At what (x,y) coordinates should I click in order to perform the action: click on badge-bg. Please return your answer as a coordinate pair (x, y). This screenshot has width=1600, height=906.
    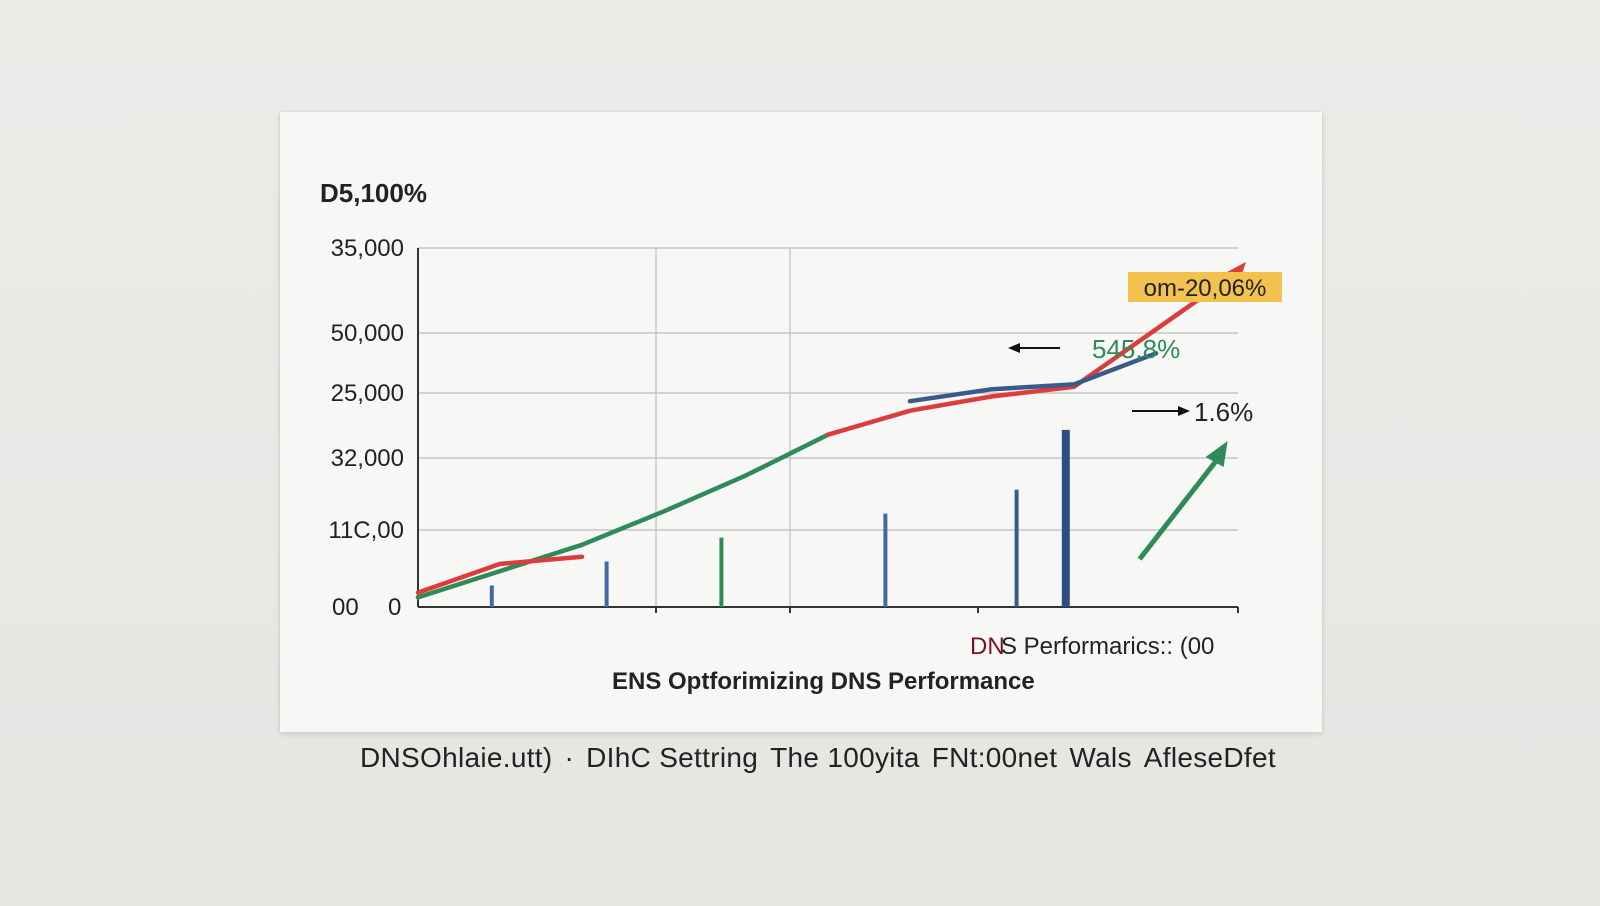
    Looking at the image, I should click on (1205, 287).